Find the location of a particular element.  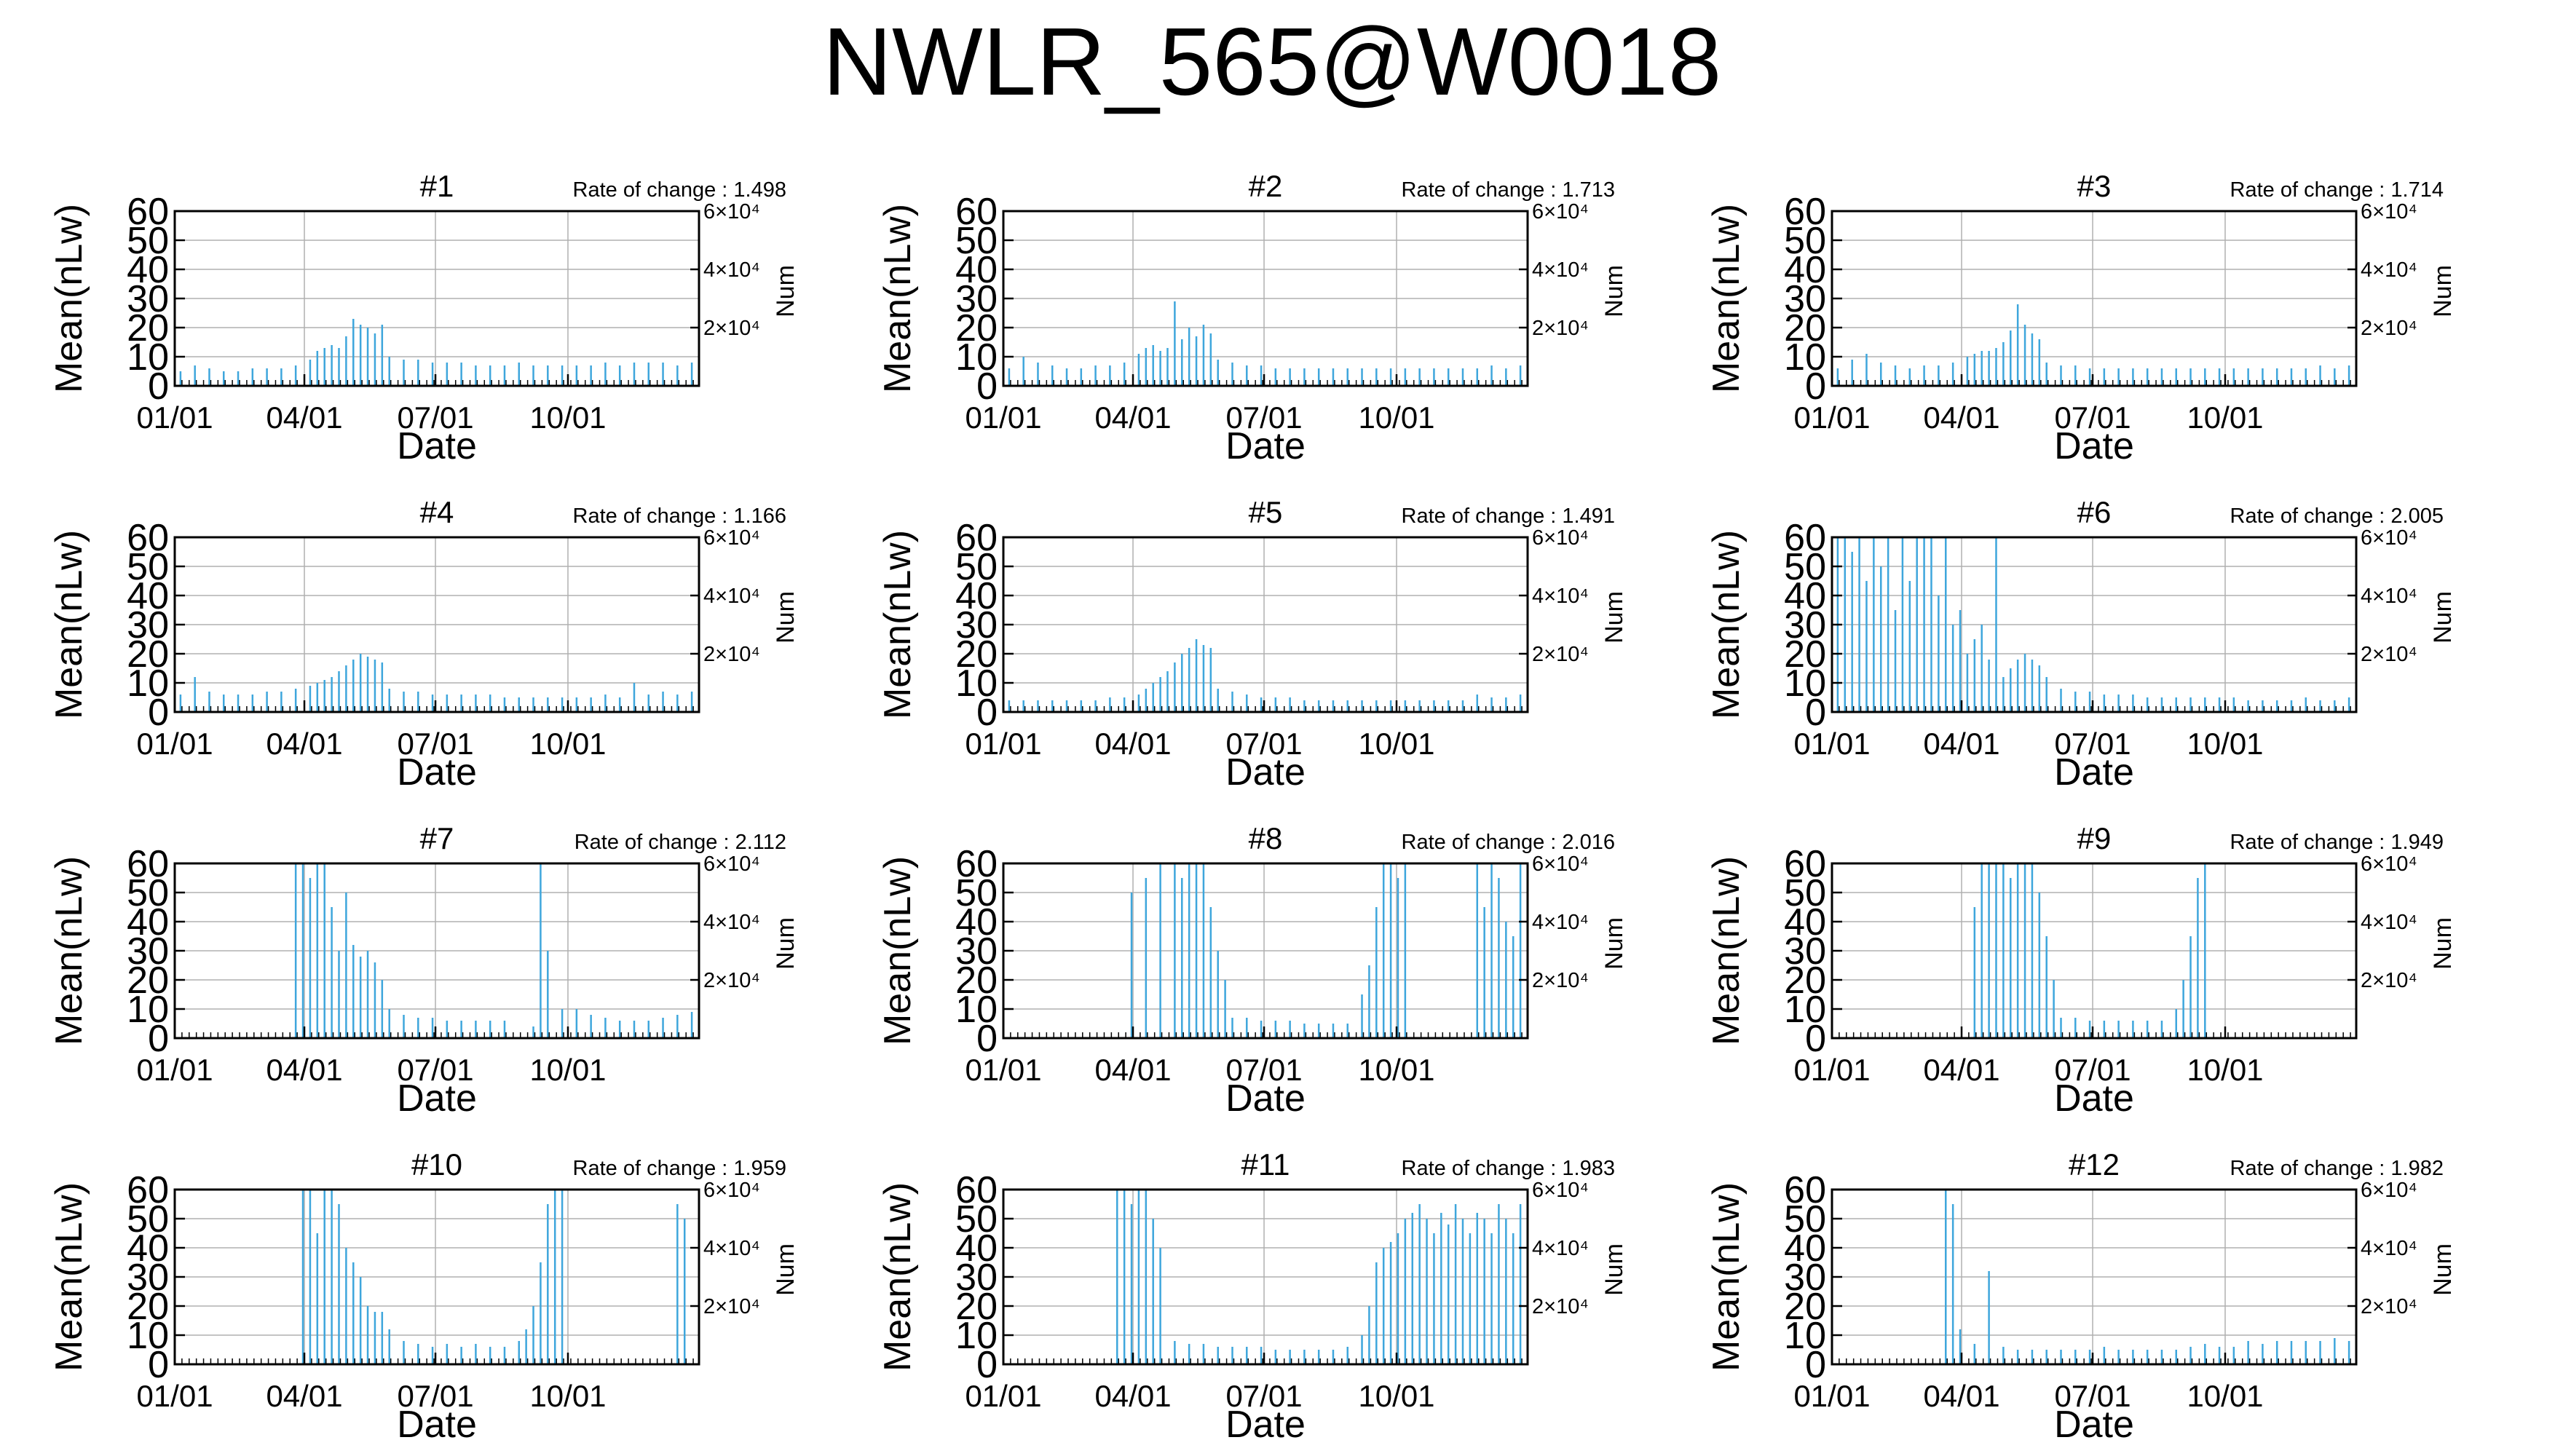

rate-of-change-label: Rate of change : 1.982 is located at coordinates (2337, 1168).